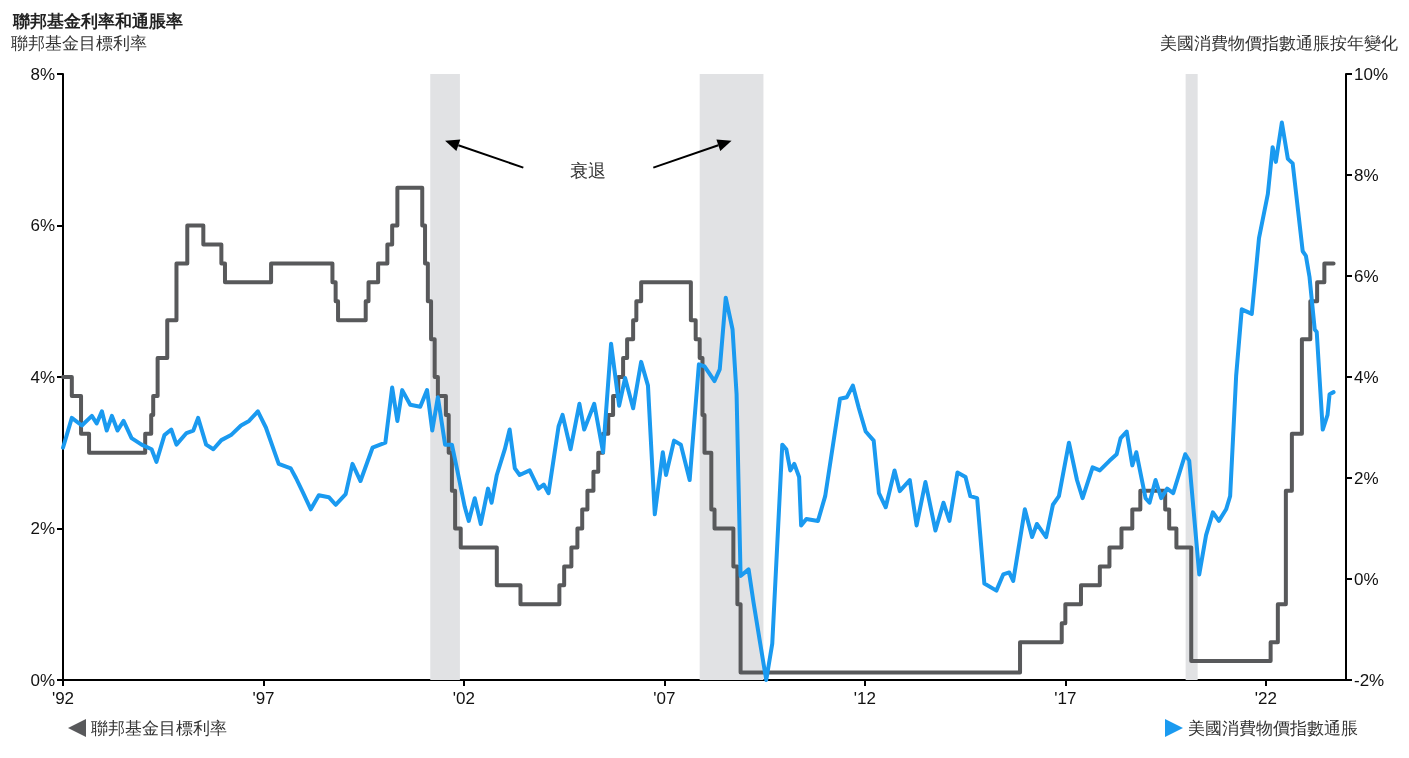 The height and width of the screenshot is (758, 1409). Describe the element at coordinates (1369, 680) in the screenshot. I see `y2-tick-label: -2%` at that location.